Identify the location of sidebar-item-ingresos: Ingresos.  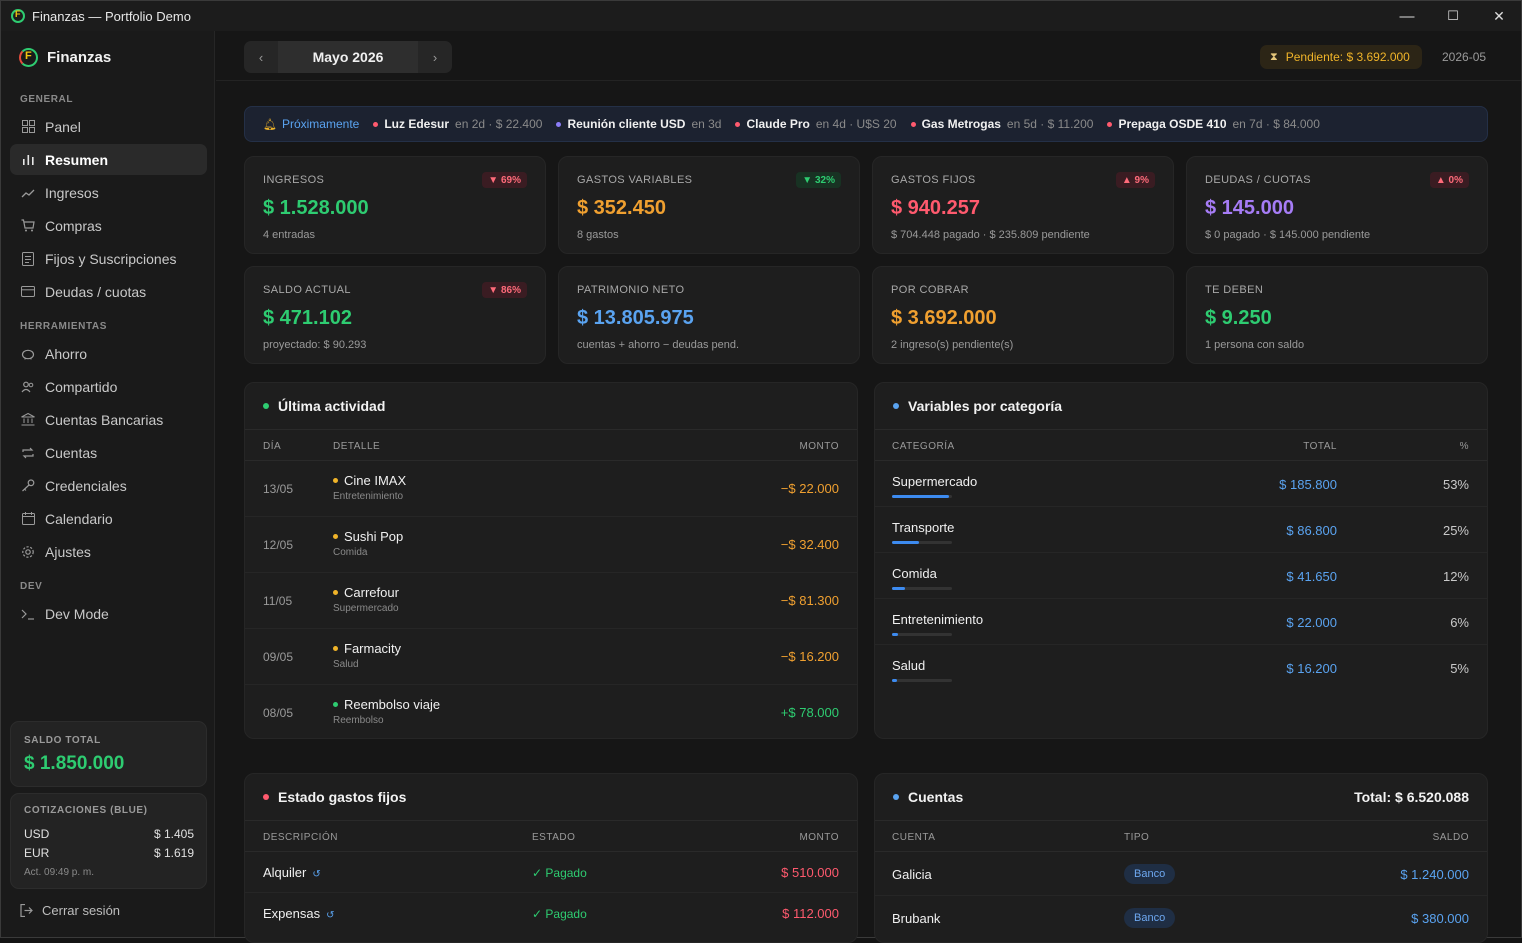
(108, 192).